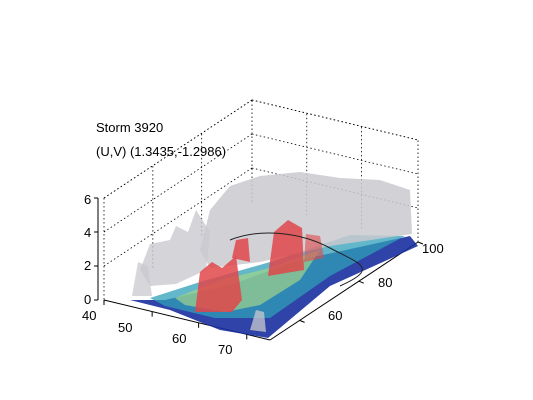 The image size is (533, 400). Describe the element at coordinates (179, 338) in the screenshot. I see `x-tick-label: 60` at that location.